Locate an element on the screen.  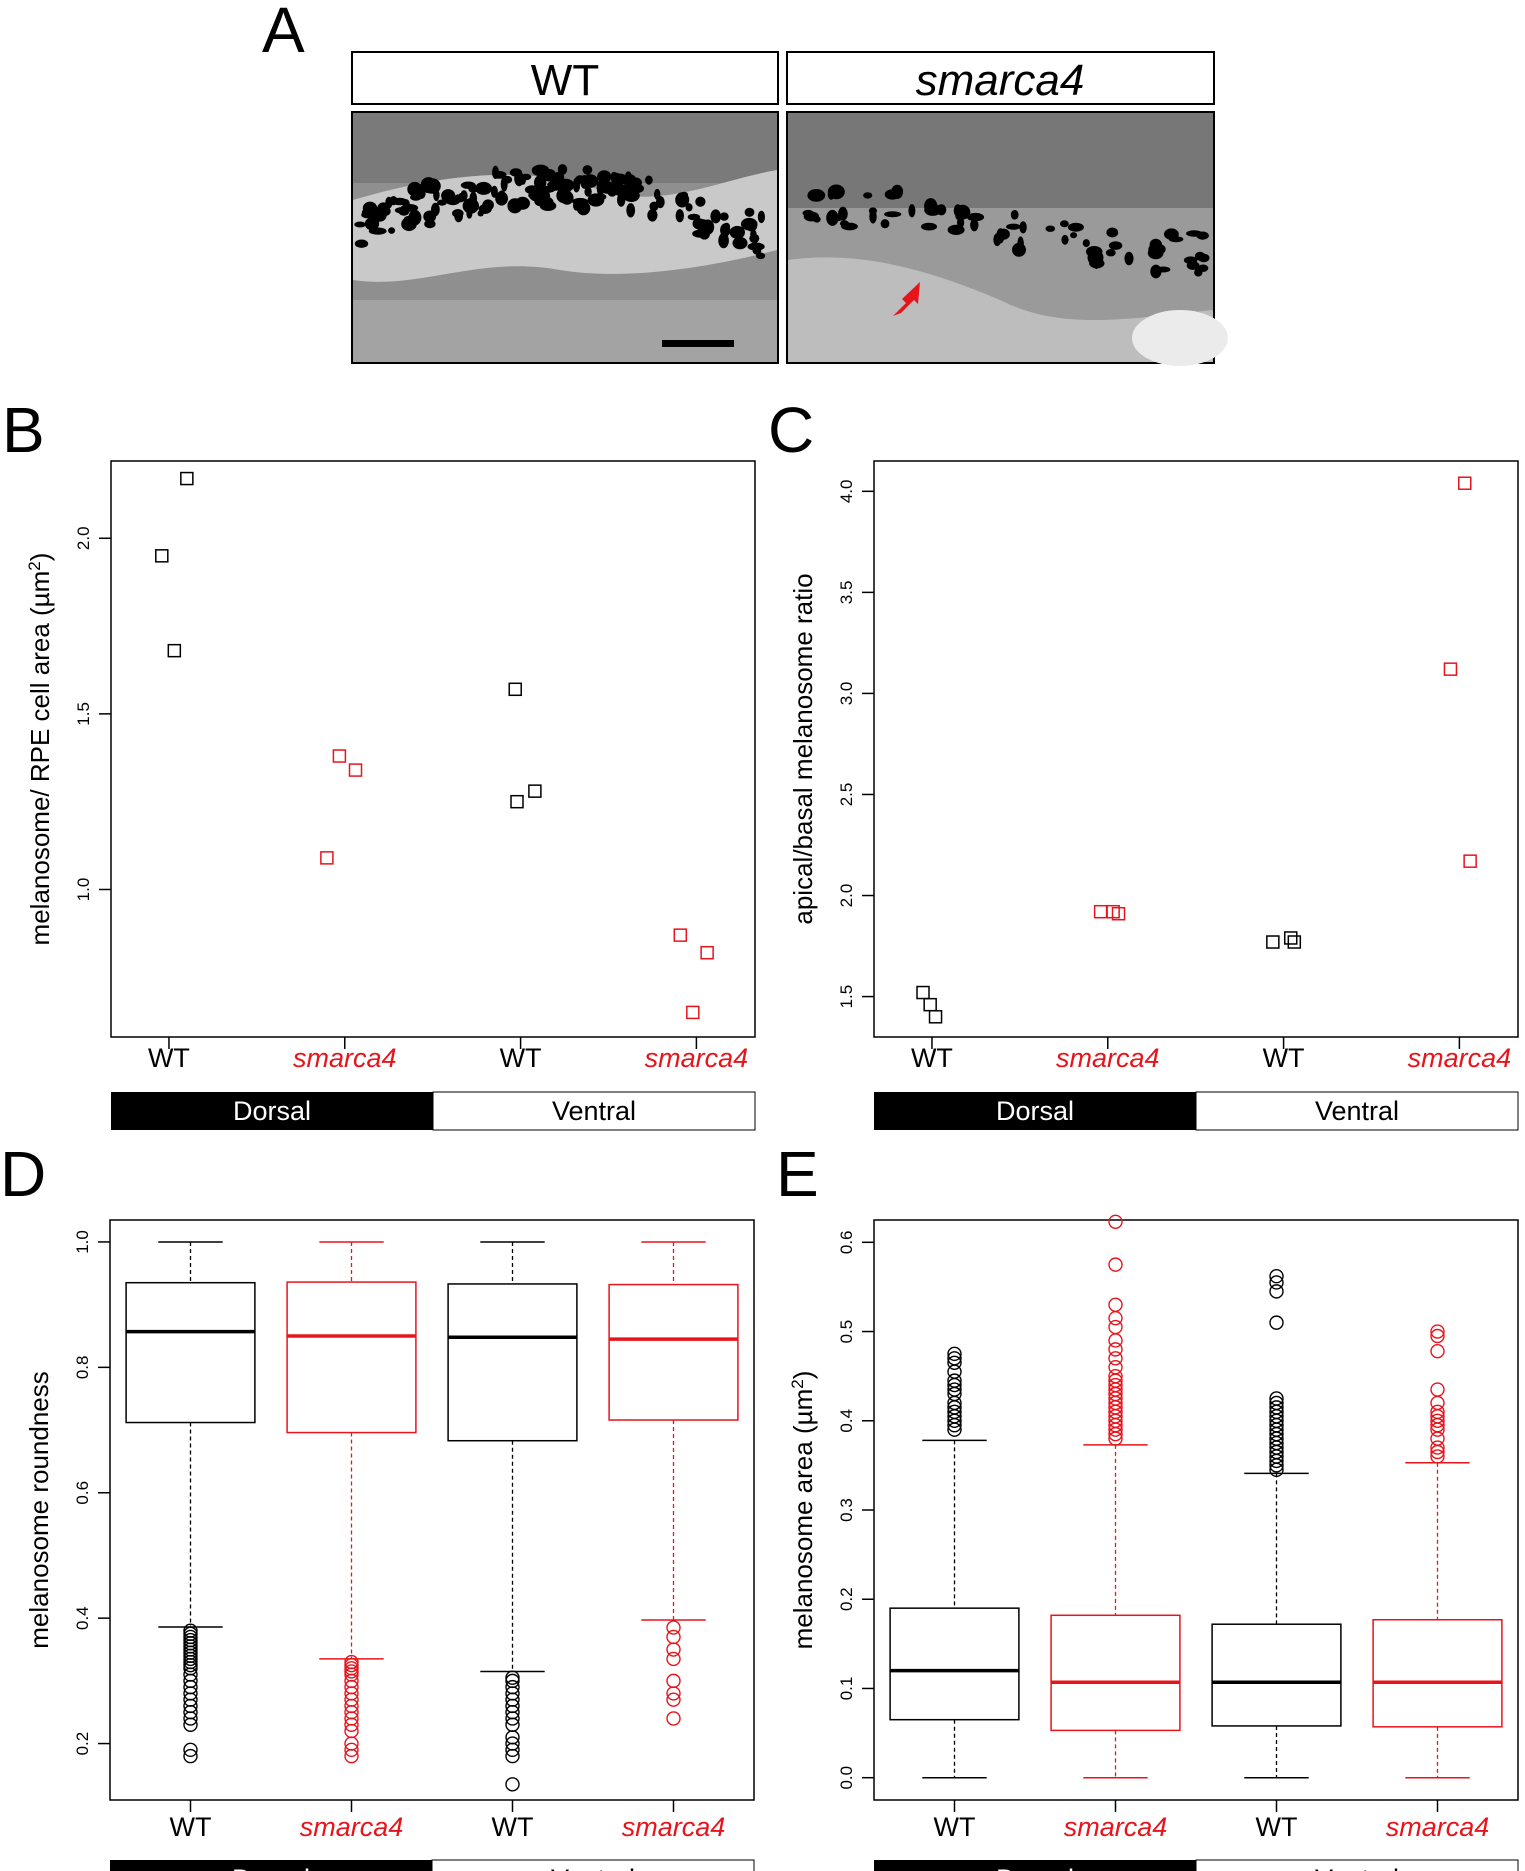
header-label-smarca4: smarca4 is located at coordinates (1000, 80).